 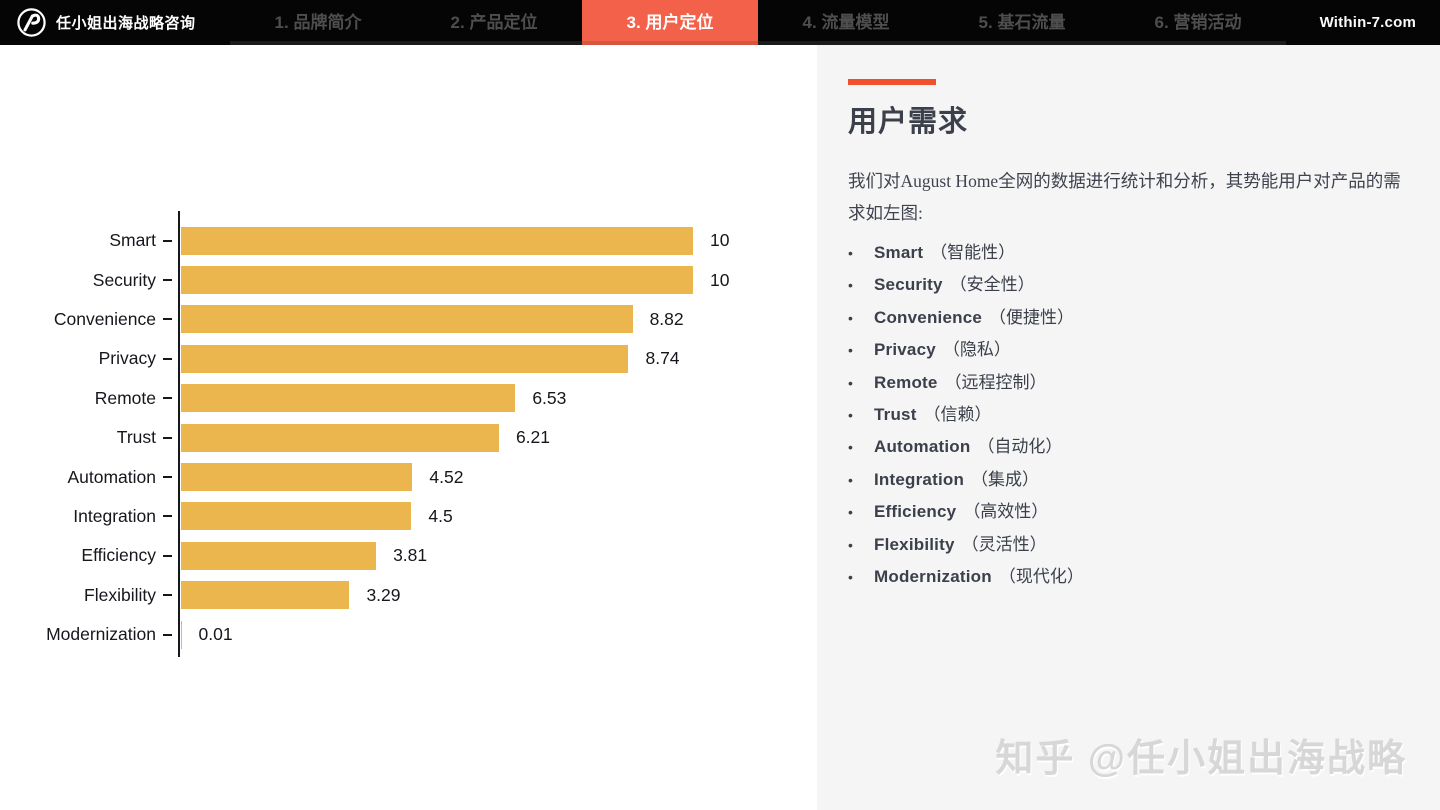 I want to click on chart-row: Smart 10, so click(x=408, y=240).